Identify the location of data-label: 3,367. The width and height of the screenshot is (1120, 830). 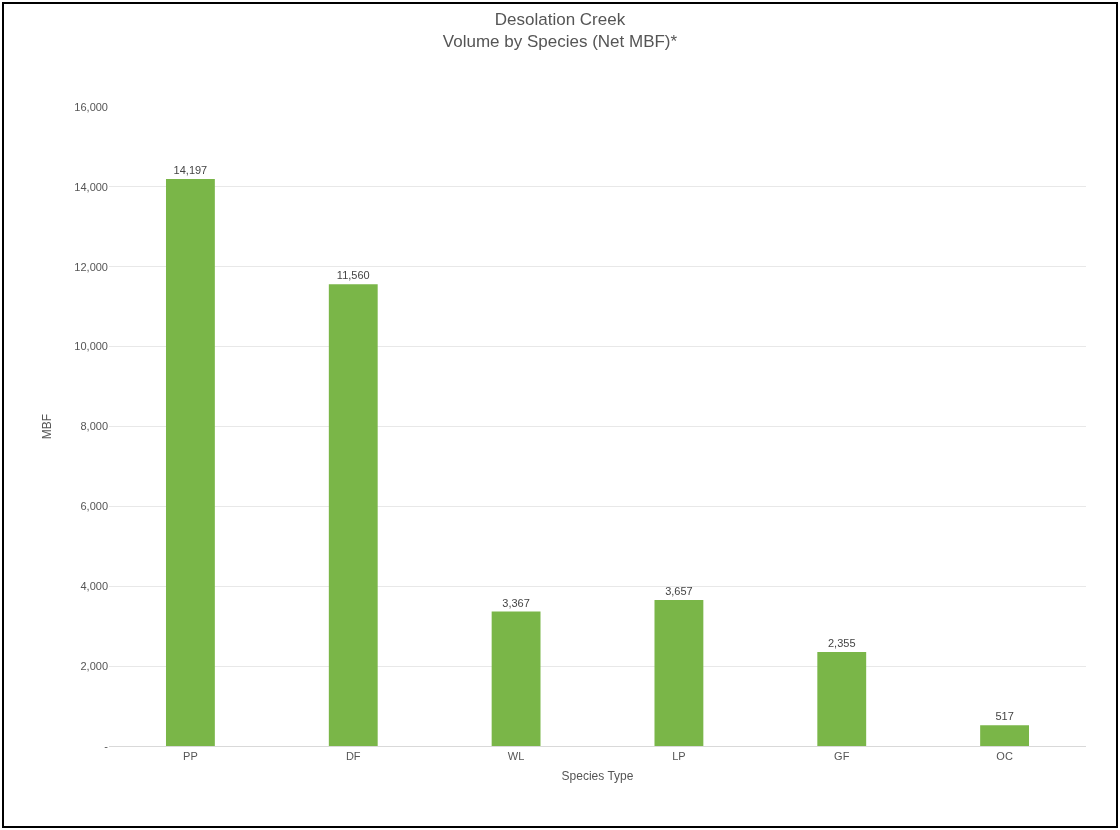
(516, 602).